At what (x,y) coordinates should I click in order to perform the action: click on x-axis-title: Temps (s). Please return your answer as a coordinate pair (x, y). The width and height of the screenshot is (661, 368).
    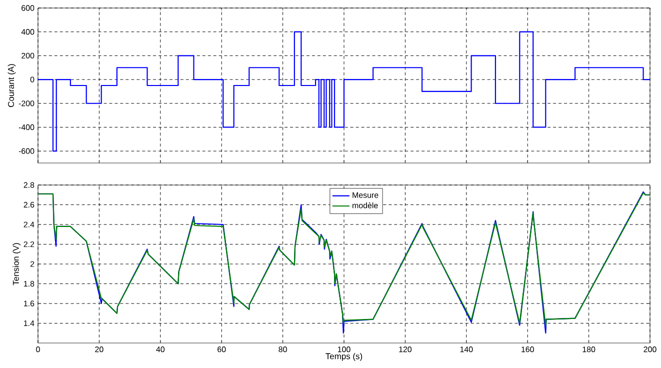
    Looking at the image, I should click on (344, 357).